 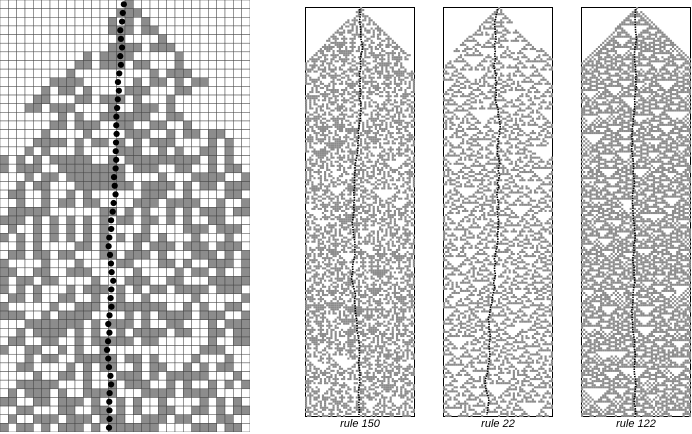 I want to click on particle-marker, so click(x=111, y=272).